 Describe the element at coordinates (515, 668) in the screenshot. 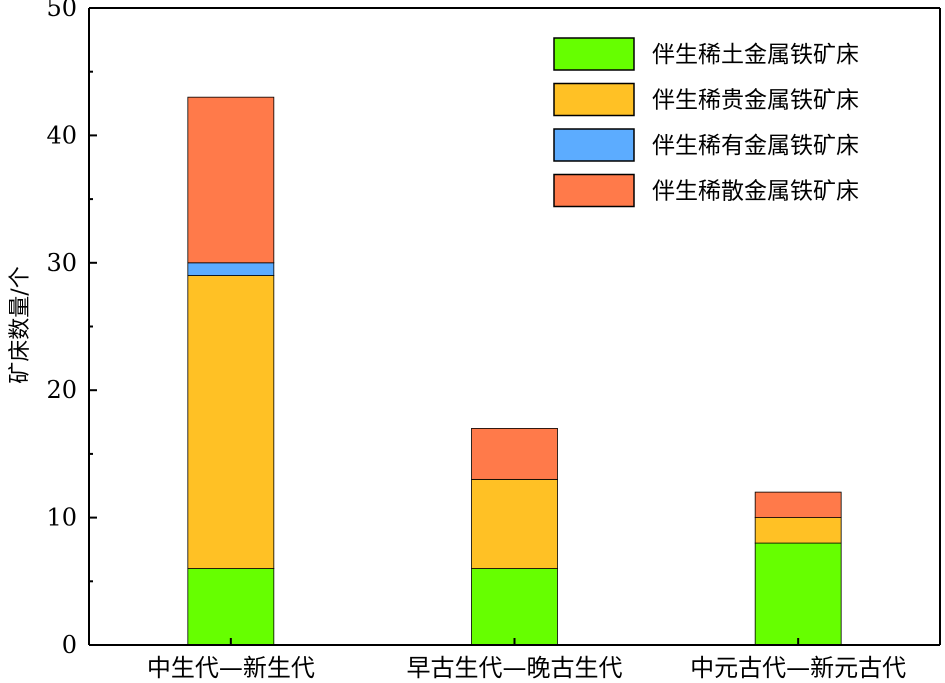

I see `x-tick-label: 早古生代—晚古生代` at that location.